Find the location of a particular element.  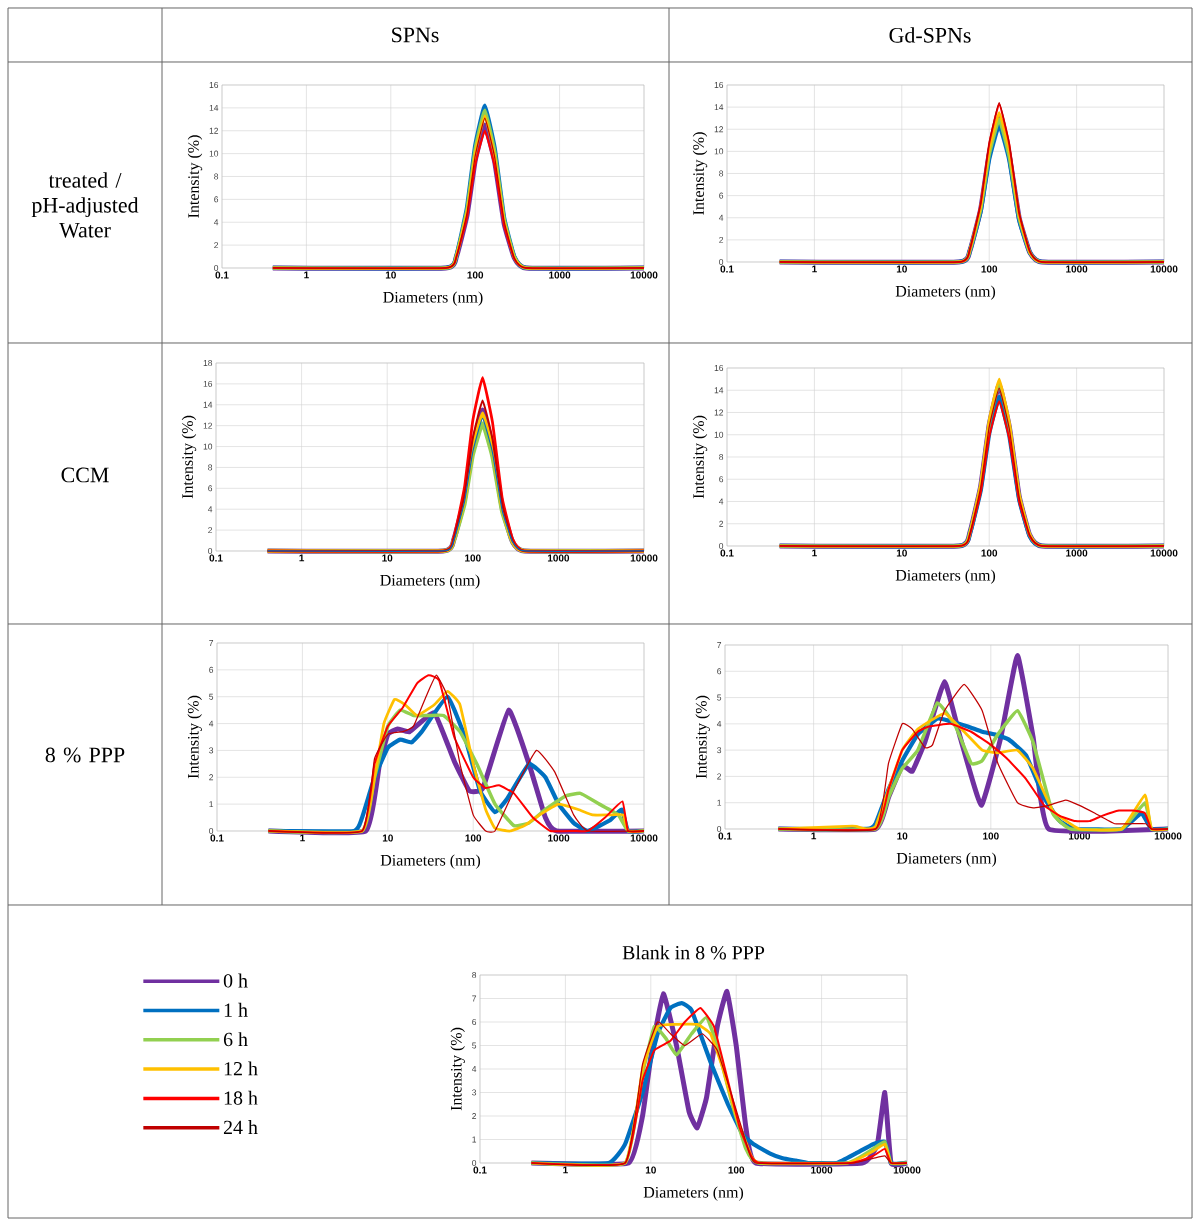

legend-label: 1 h is located at coordinates (236, 1009).